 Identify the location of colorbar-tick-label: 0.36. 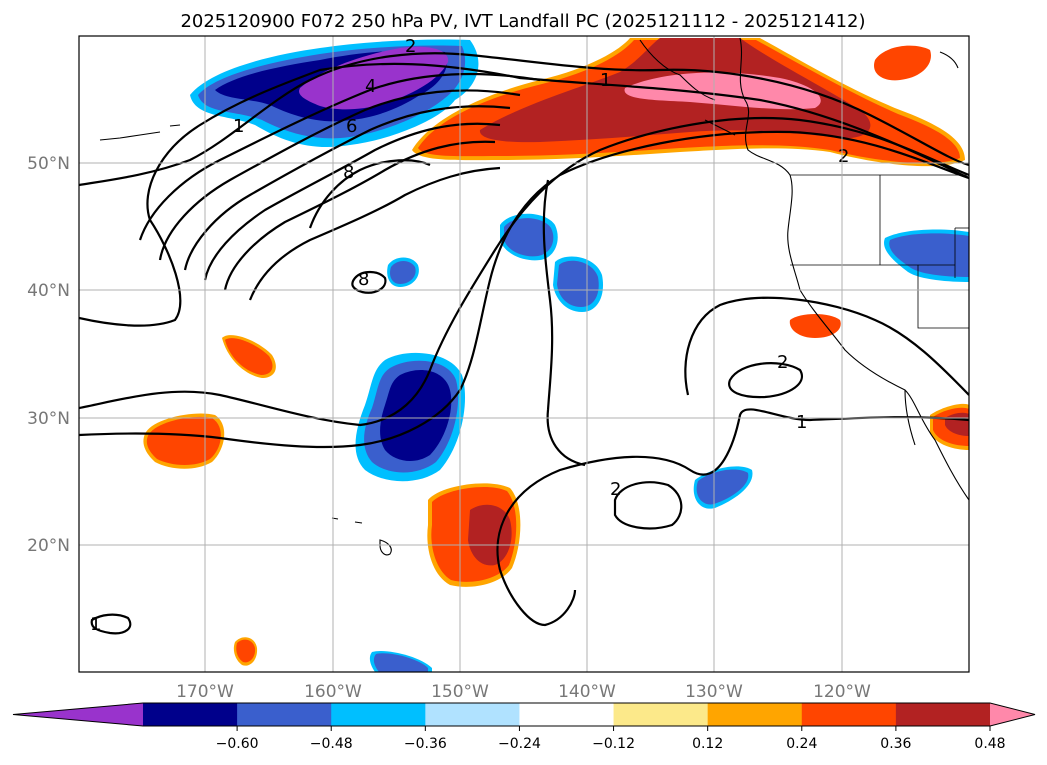
(895, 744).